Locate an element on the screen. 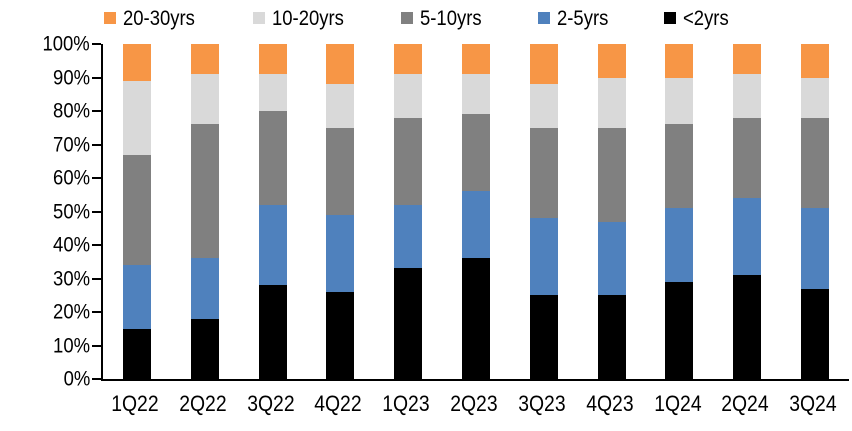  x-axis-label-text: 1Q23 is located at coordinates (406, 403).